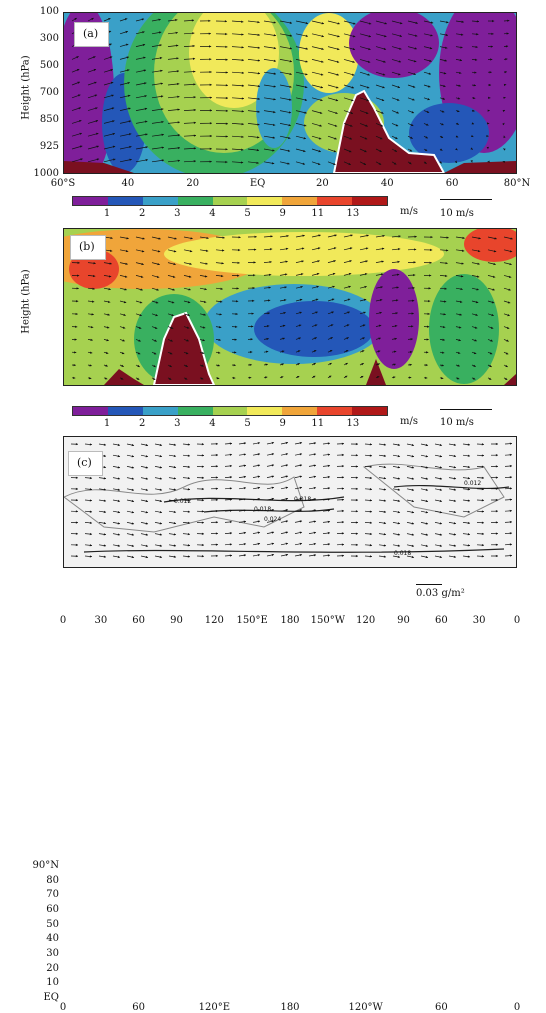  Describe the element at coordinates (39, 909) in the screenshot. I see `y-tick-label: 60` at that location.